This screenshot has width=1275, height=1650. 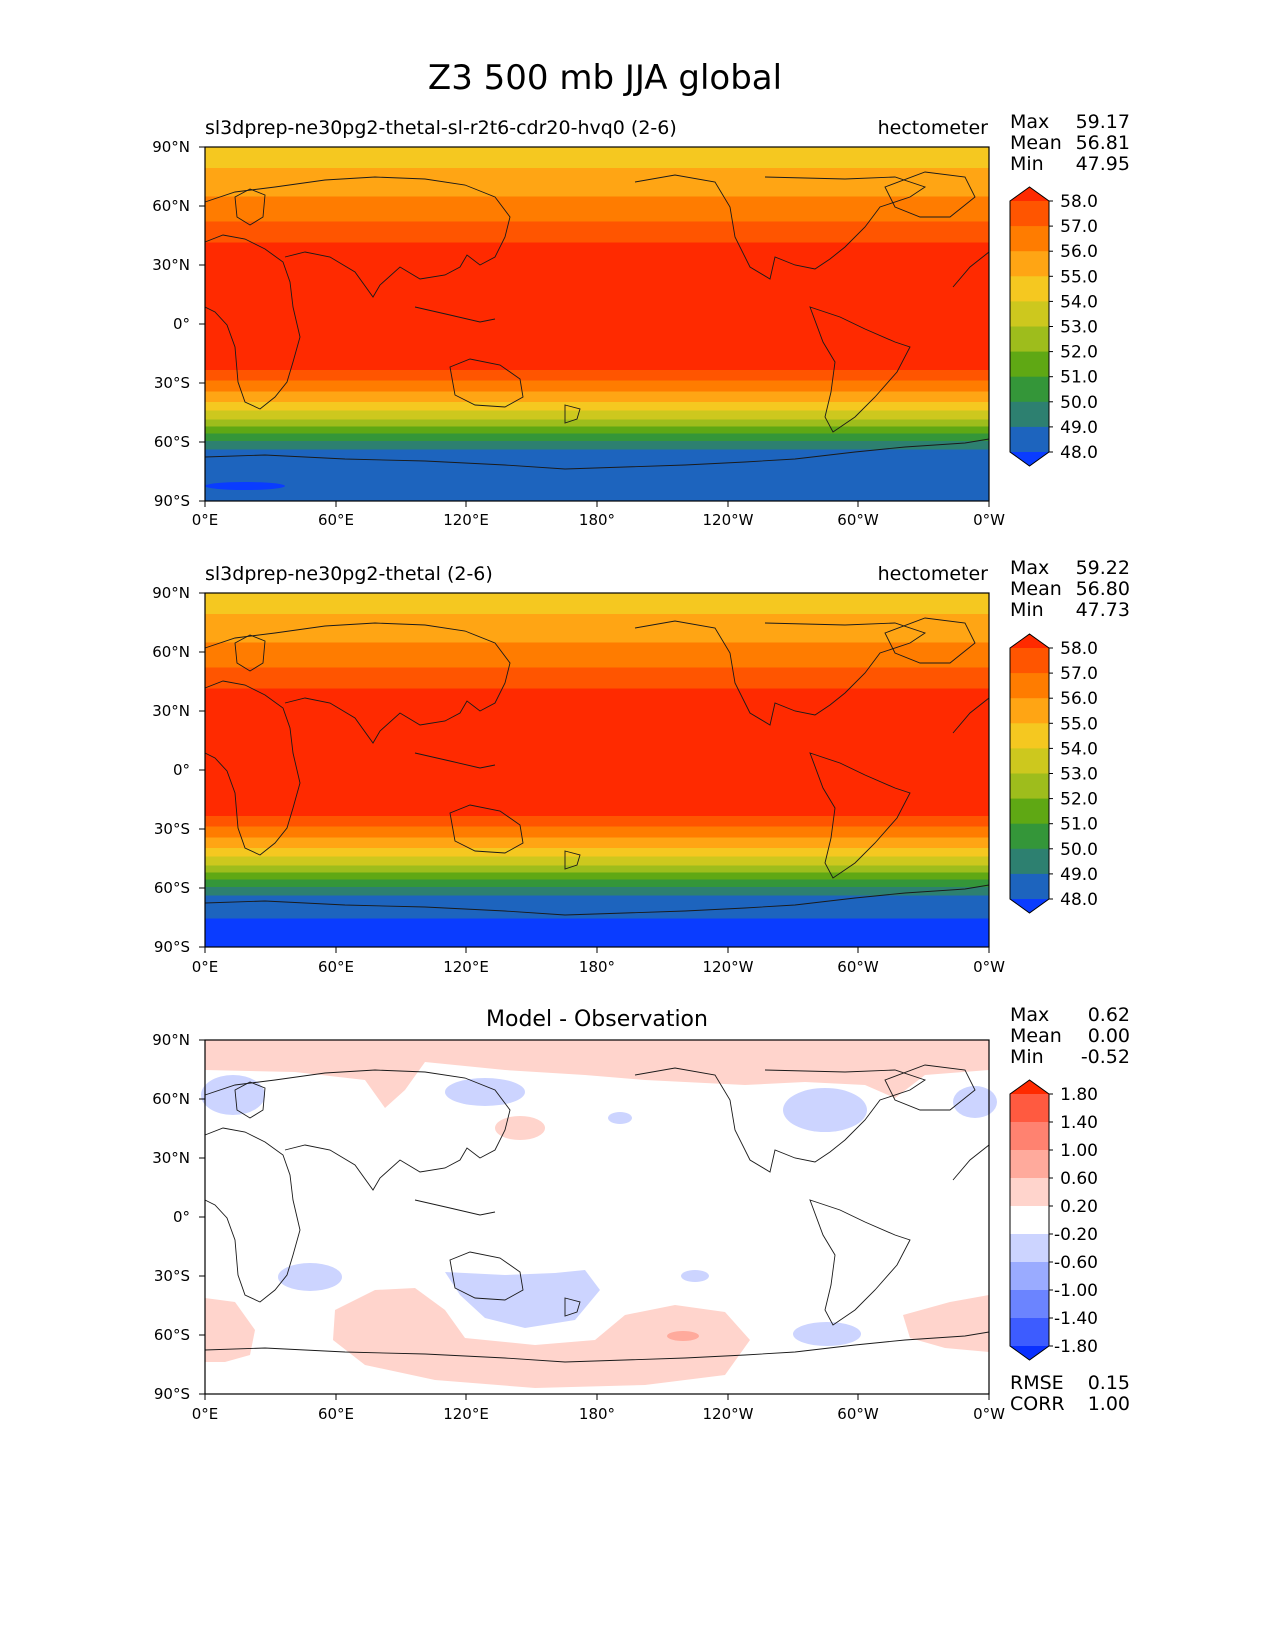 I want to click on stat-value: 0.62, so click(x=1109, y=1015).